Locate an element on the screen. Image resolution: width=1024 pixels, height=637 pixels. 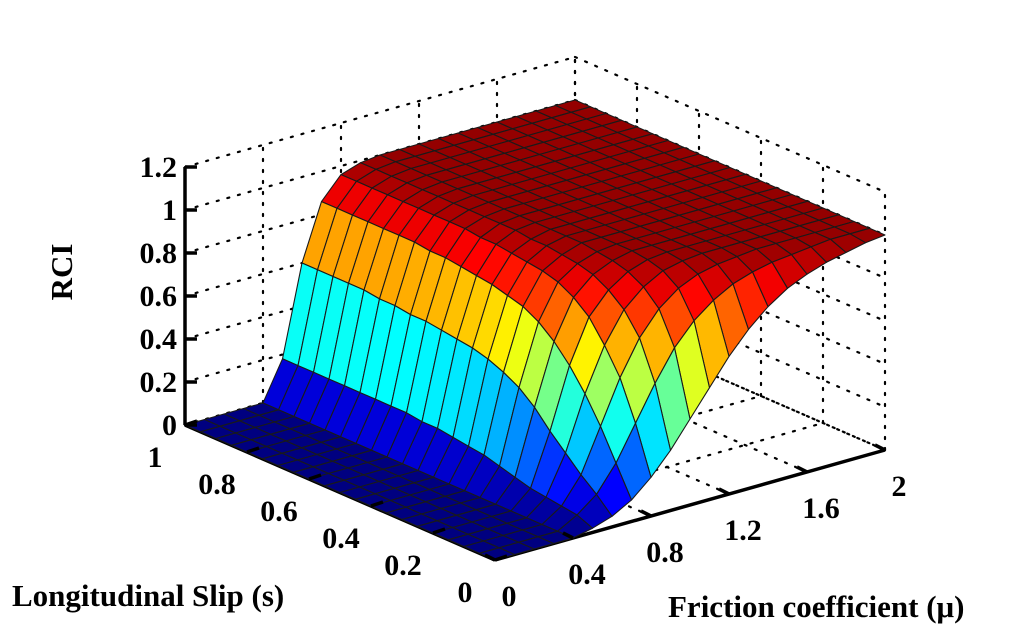
y-tick-label: 1 is located at coordinates (155, 457).